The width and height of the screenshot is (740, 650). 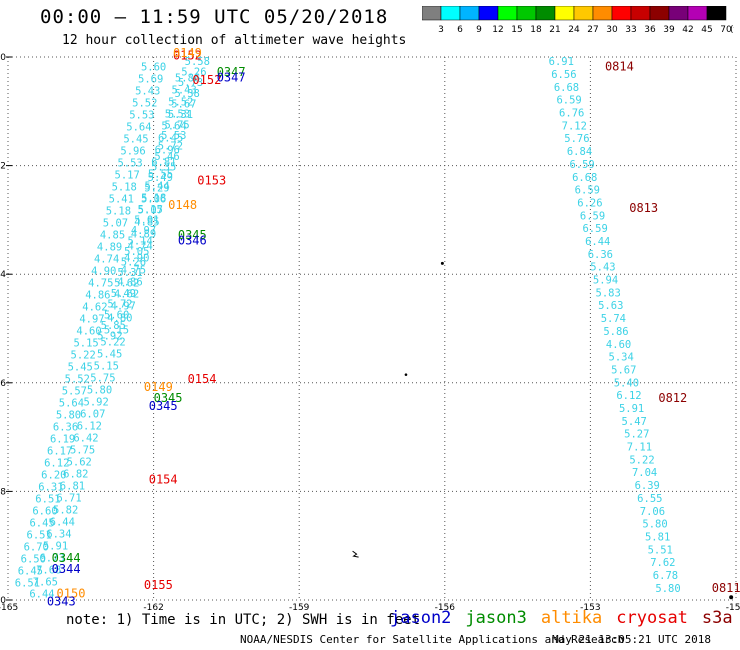 I want to click on swh-label-west-b: 4.86, so click(x=97, y=296).